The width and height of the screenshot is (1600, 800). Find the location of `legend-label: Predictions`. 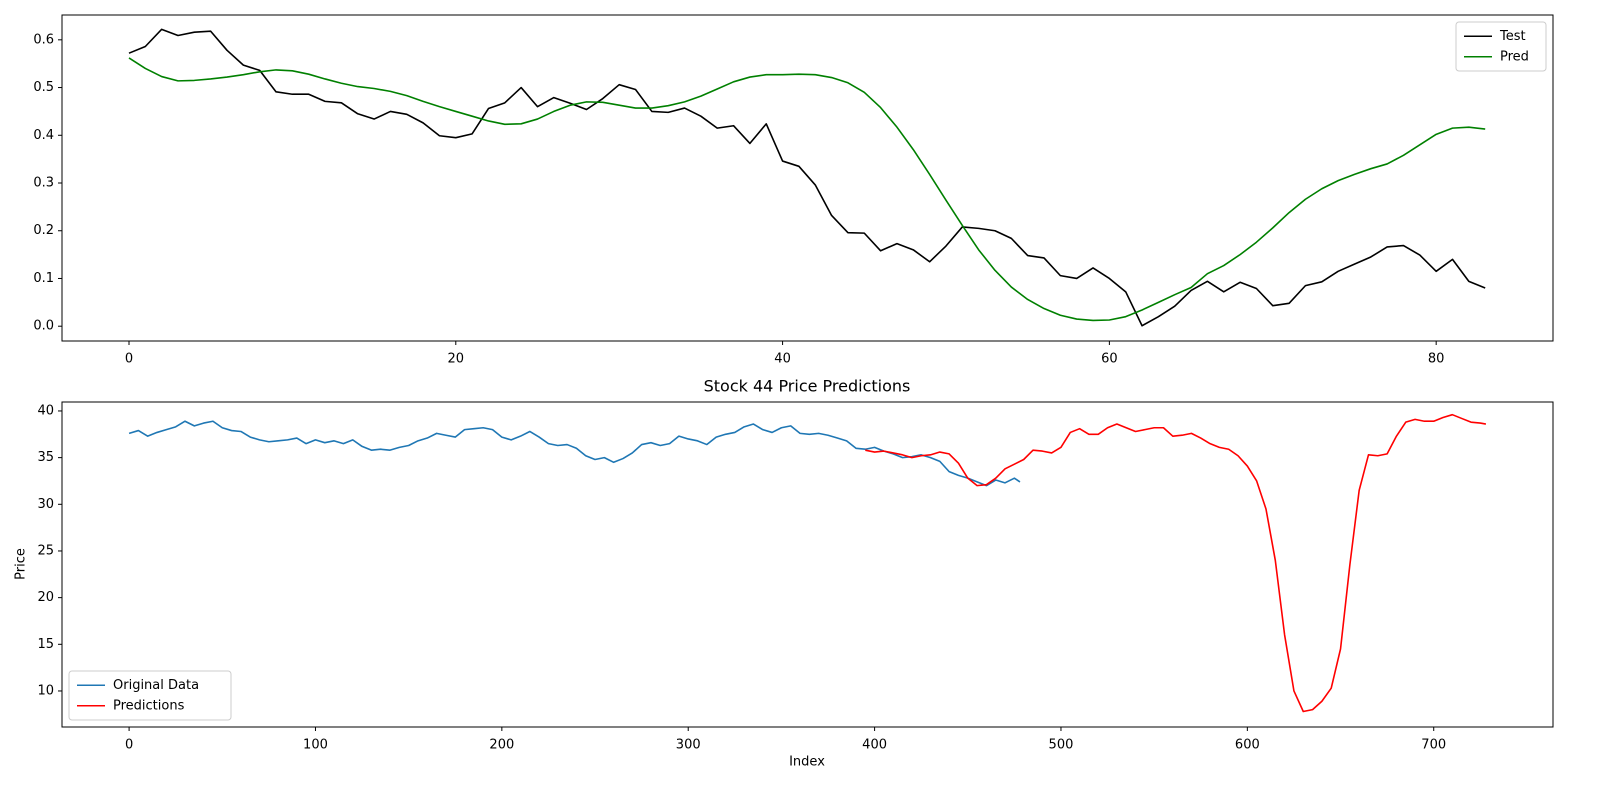

legend-label: Predictions is located at coordinates (149, 705).